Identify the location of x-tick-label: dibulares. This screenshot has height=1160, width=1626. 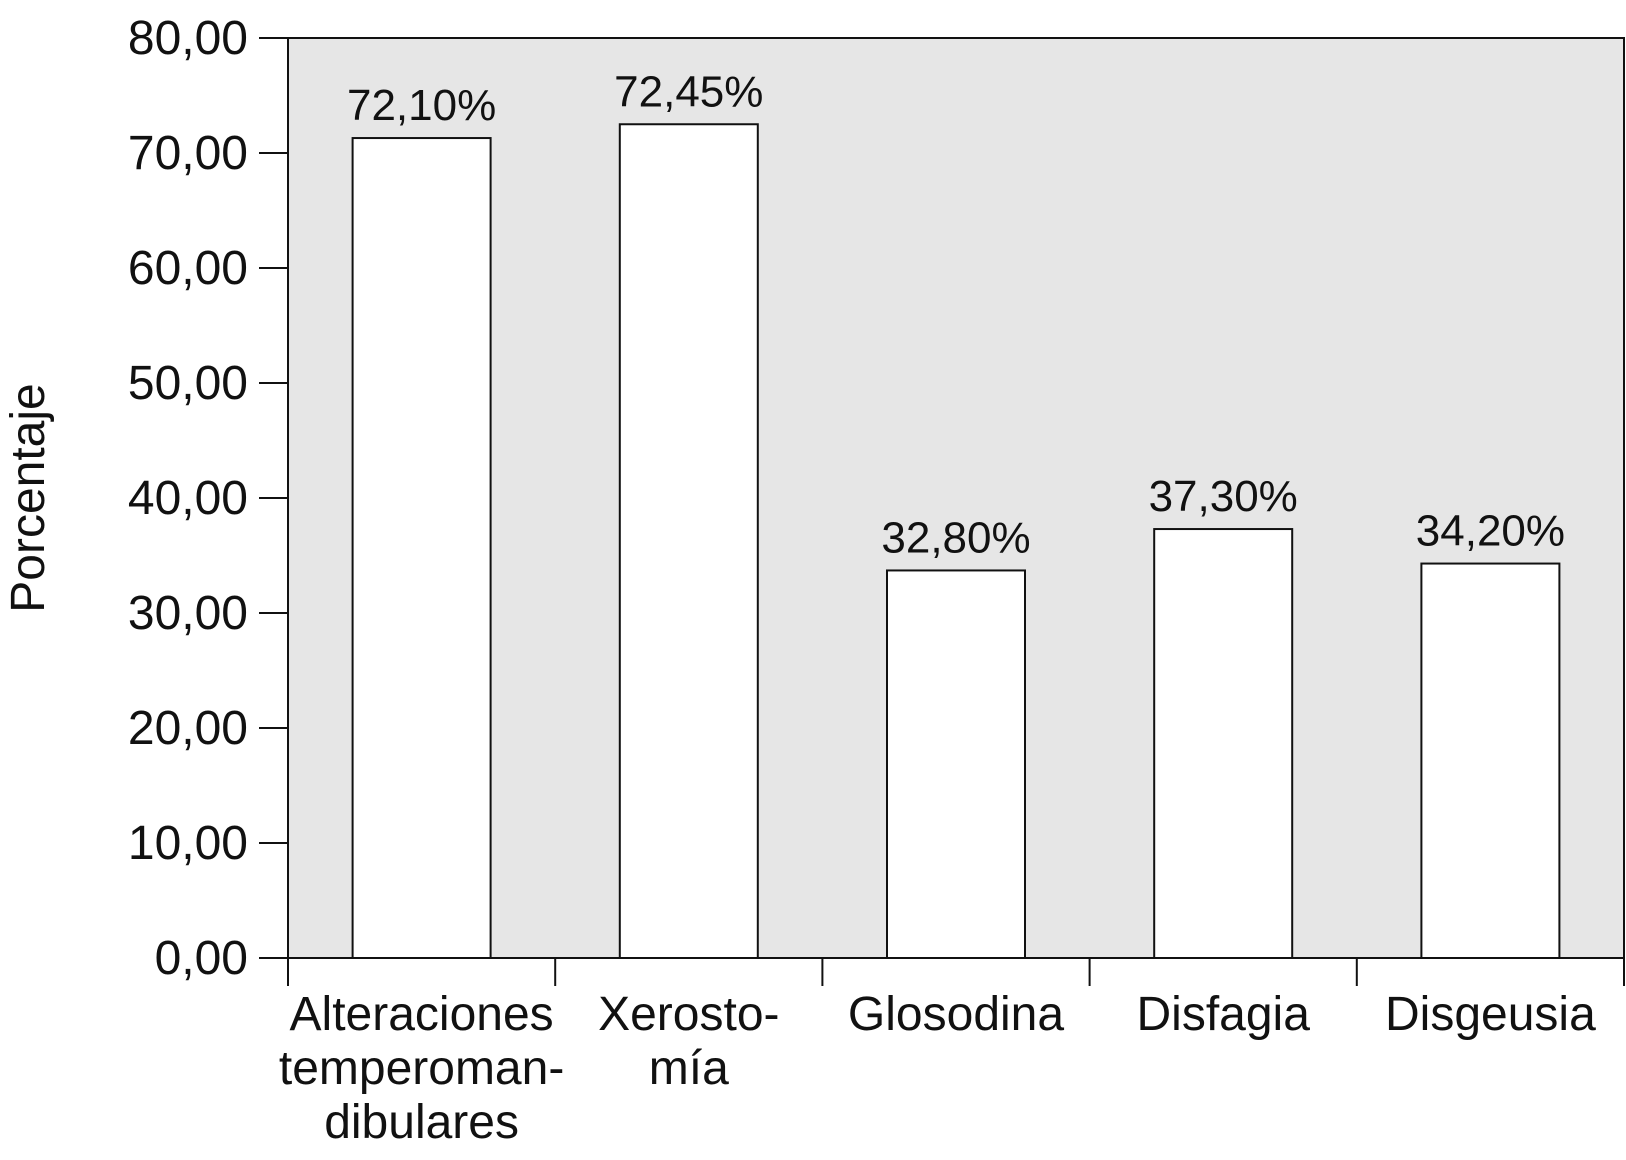
(421, 1122).